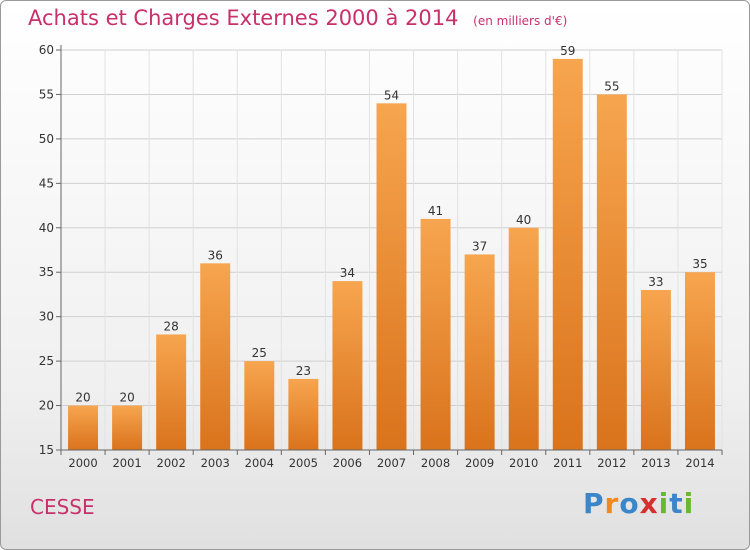  I want to click on x-tick-label: 2011, so click(567, 463).